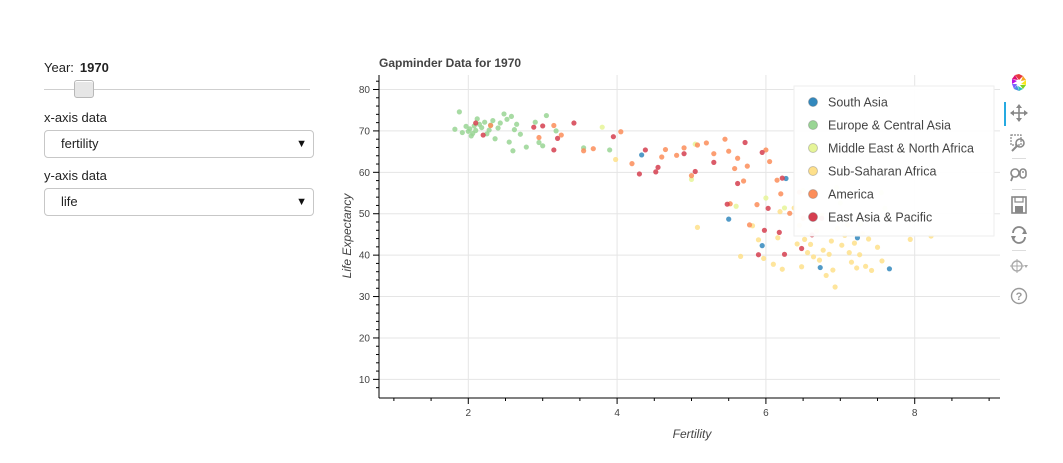 This screenshot has width=1063, height=463. Describe the element at coordinates (1019, 235) in the screenshot. I see `reset-icon` at that location.